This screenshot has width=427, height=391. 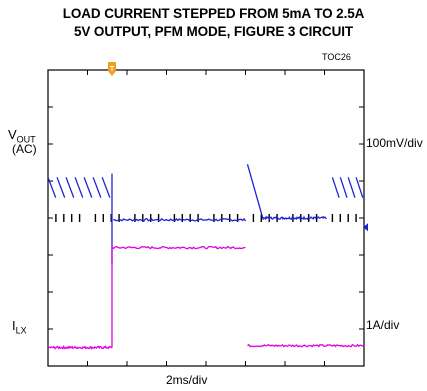 What do you see at coordinates (336, 57) in the screenshot?
I see `figure-id: TOC26` at bounding box center [336, 57].